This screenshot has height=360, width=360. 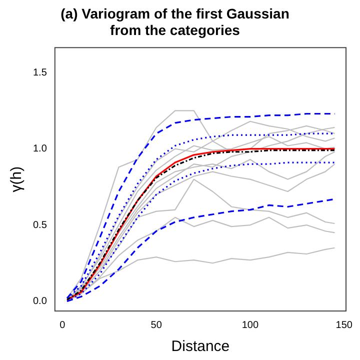 I want to click on chart-title: (a) Variogram of the first Gaussian from the categories, so click(x=175, y=21).